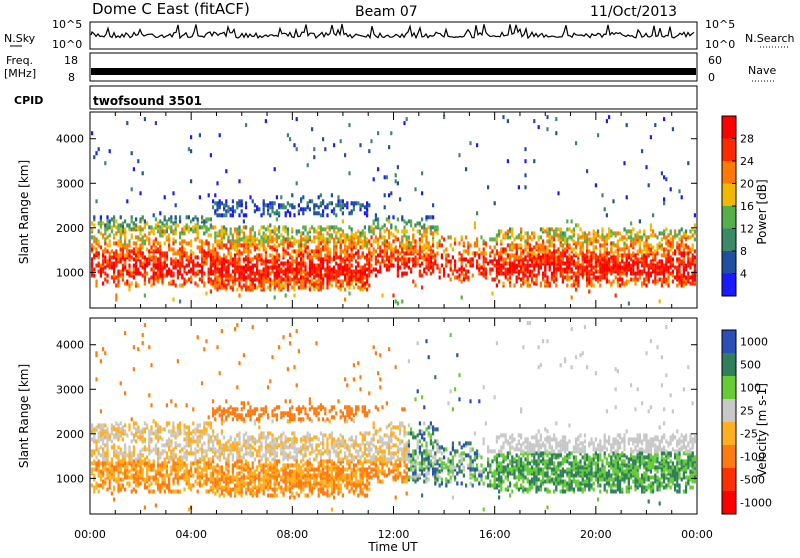 This screenshot has height=558, width=800. What do you see at coordinates (393, 71) in the screenshot?
I see `freq-trace-band` at bounding box center [393, 71].